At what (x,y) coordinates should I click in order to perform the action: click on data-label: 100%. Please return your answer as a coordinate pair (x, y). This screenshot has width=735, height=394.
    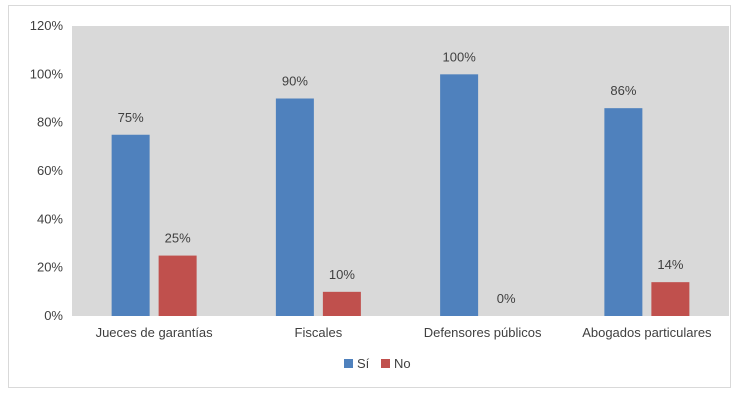
    Looking at the image, I should click on (460, 56).